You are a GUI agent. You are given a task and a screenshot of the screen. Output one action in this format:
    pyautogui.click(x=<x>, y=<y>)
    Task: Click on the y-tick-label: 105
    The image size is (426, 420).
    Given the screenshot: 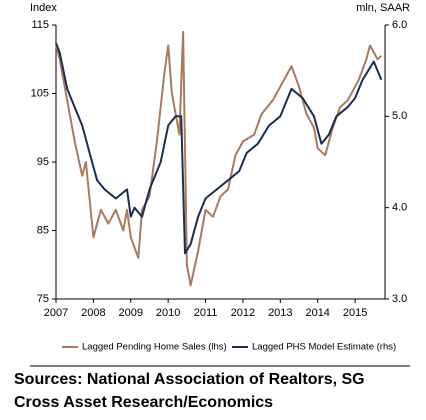 What is the action you would take?
    pyautogui.click(x=40, y=93)
    